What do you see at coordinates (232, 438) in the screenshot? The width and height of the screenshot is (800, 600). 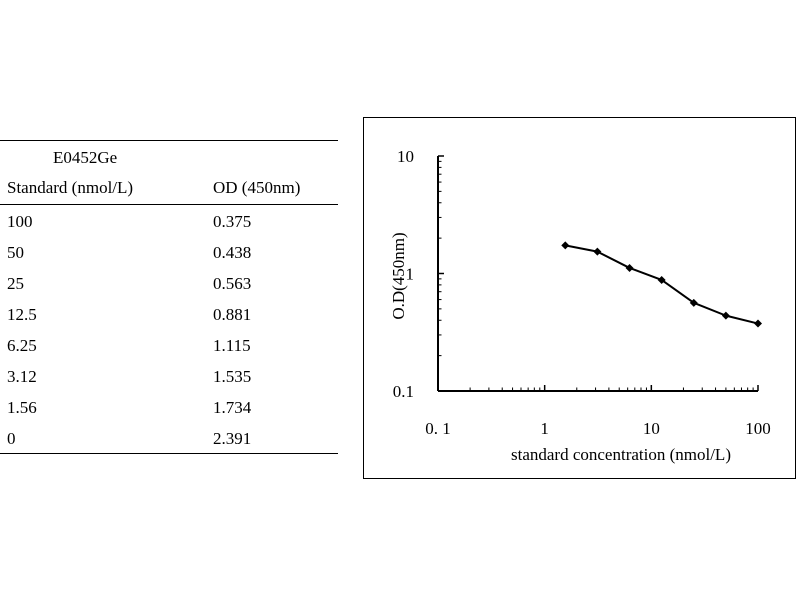 I see `od-cell: 2.391` at bounding box center [232, 438].